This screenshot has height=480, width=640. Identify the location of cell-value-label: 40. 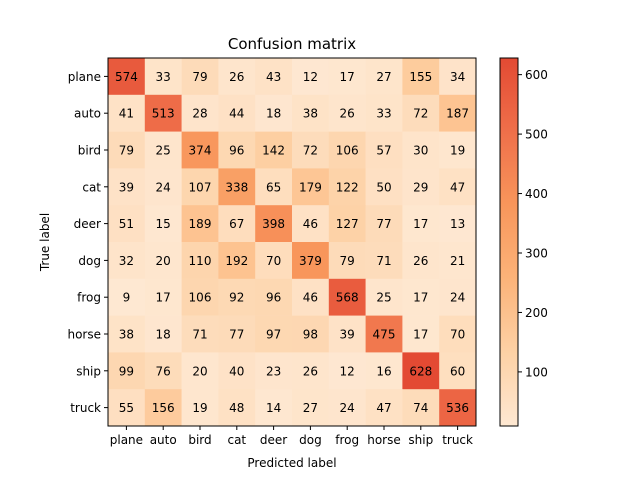
(236, 371).